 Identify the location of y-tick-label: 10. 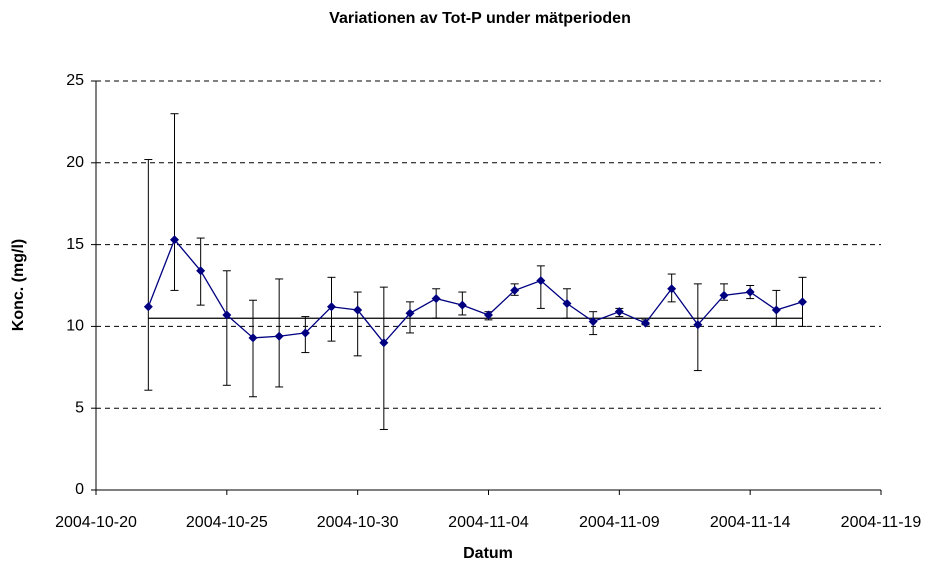
(75, 326).